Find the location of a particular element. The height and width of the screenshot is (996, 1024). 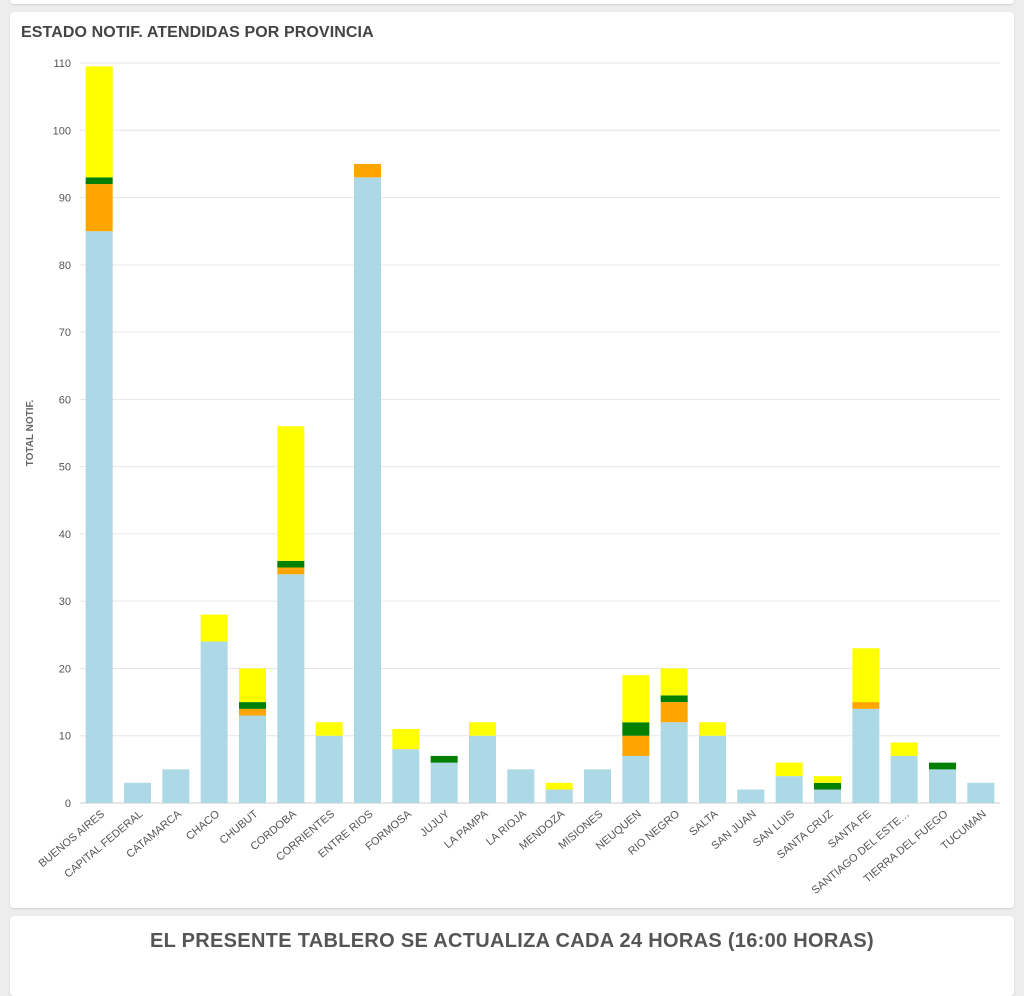

y-tick-label: 50 is located at coordinates (65, 468).